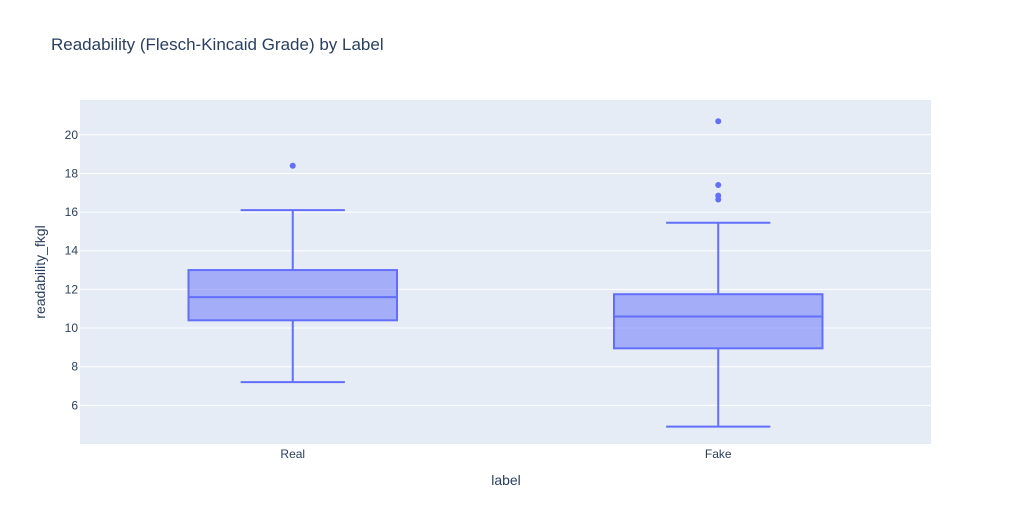 Image resolution: width=1012 pixels, height=525 pixels. Describe the element at coordinates (40, 271) in the screenshot. I see `y-axis-title: readability_fkgl` at that location.